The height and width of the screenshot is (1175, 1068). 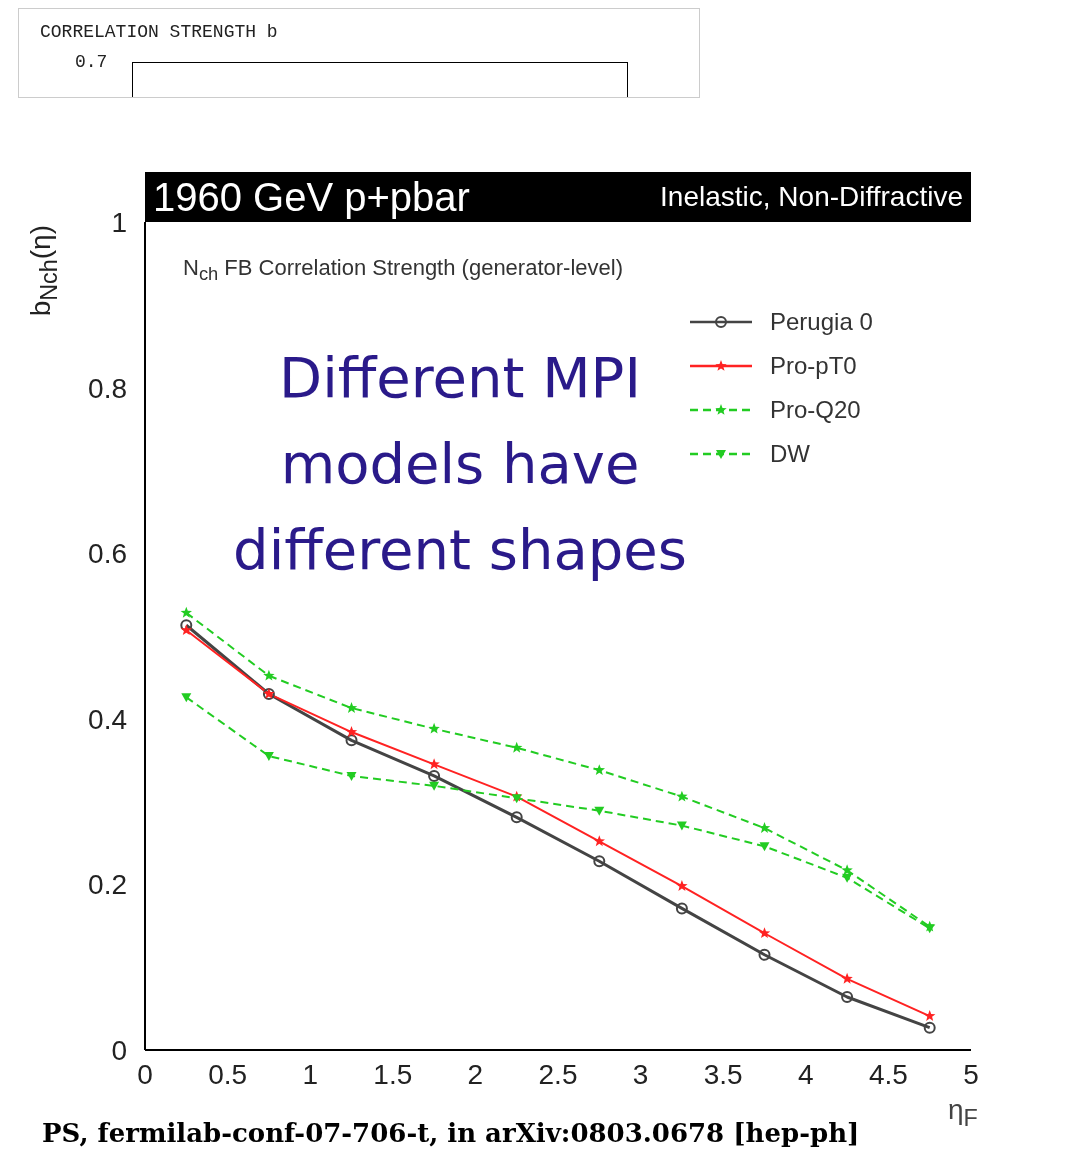 What do you see at coordinates (813, 366) in the screenshot?
I see `legend-label: Pro-pT0` at bounding box center [813, 366].